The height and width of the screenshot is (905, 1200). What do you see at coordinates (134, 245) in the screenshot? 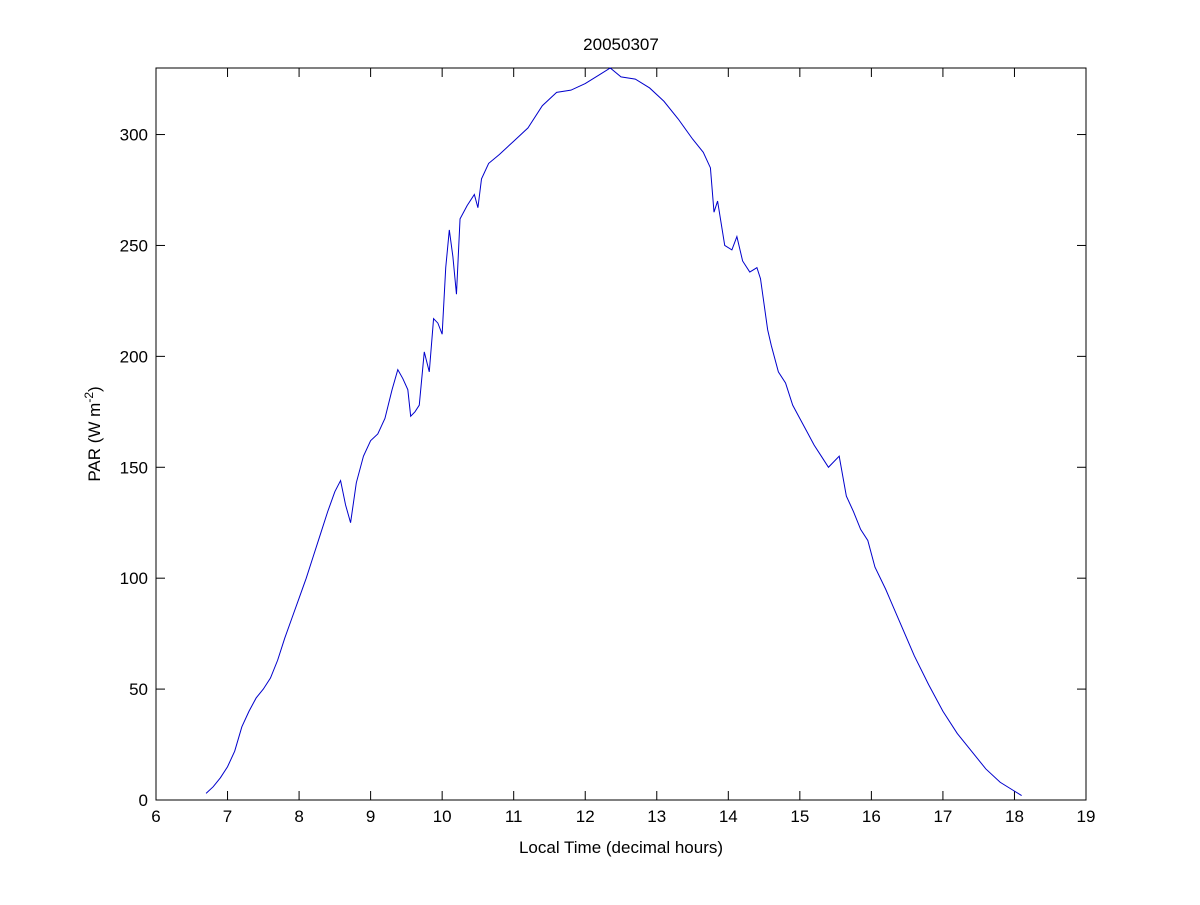
I see `y-tick-label: 250` at bounding box center [134, 245].